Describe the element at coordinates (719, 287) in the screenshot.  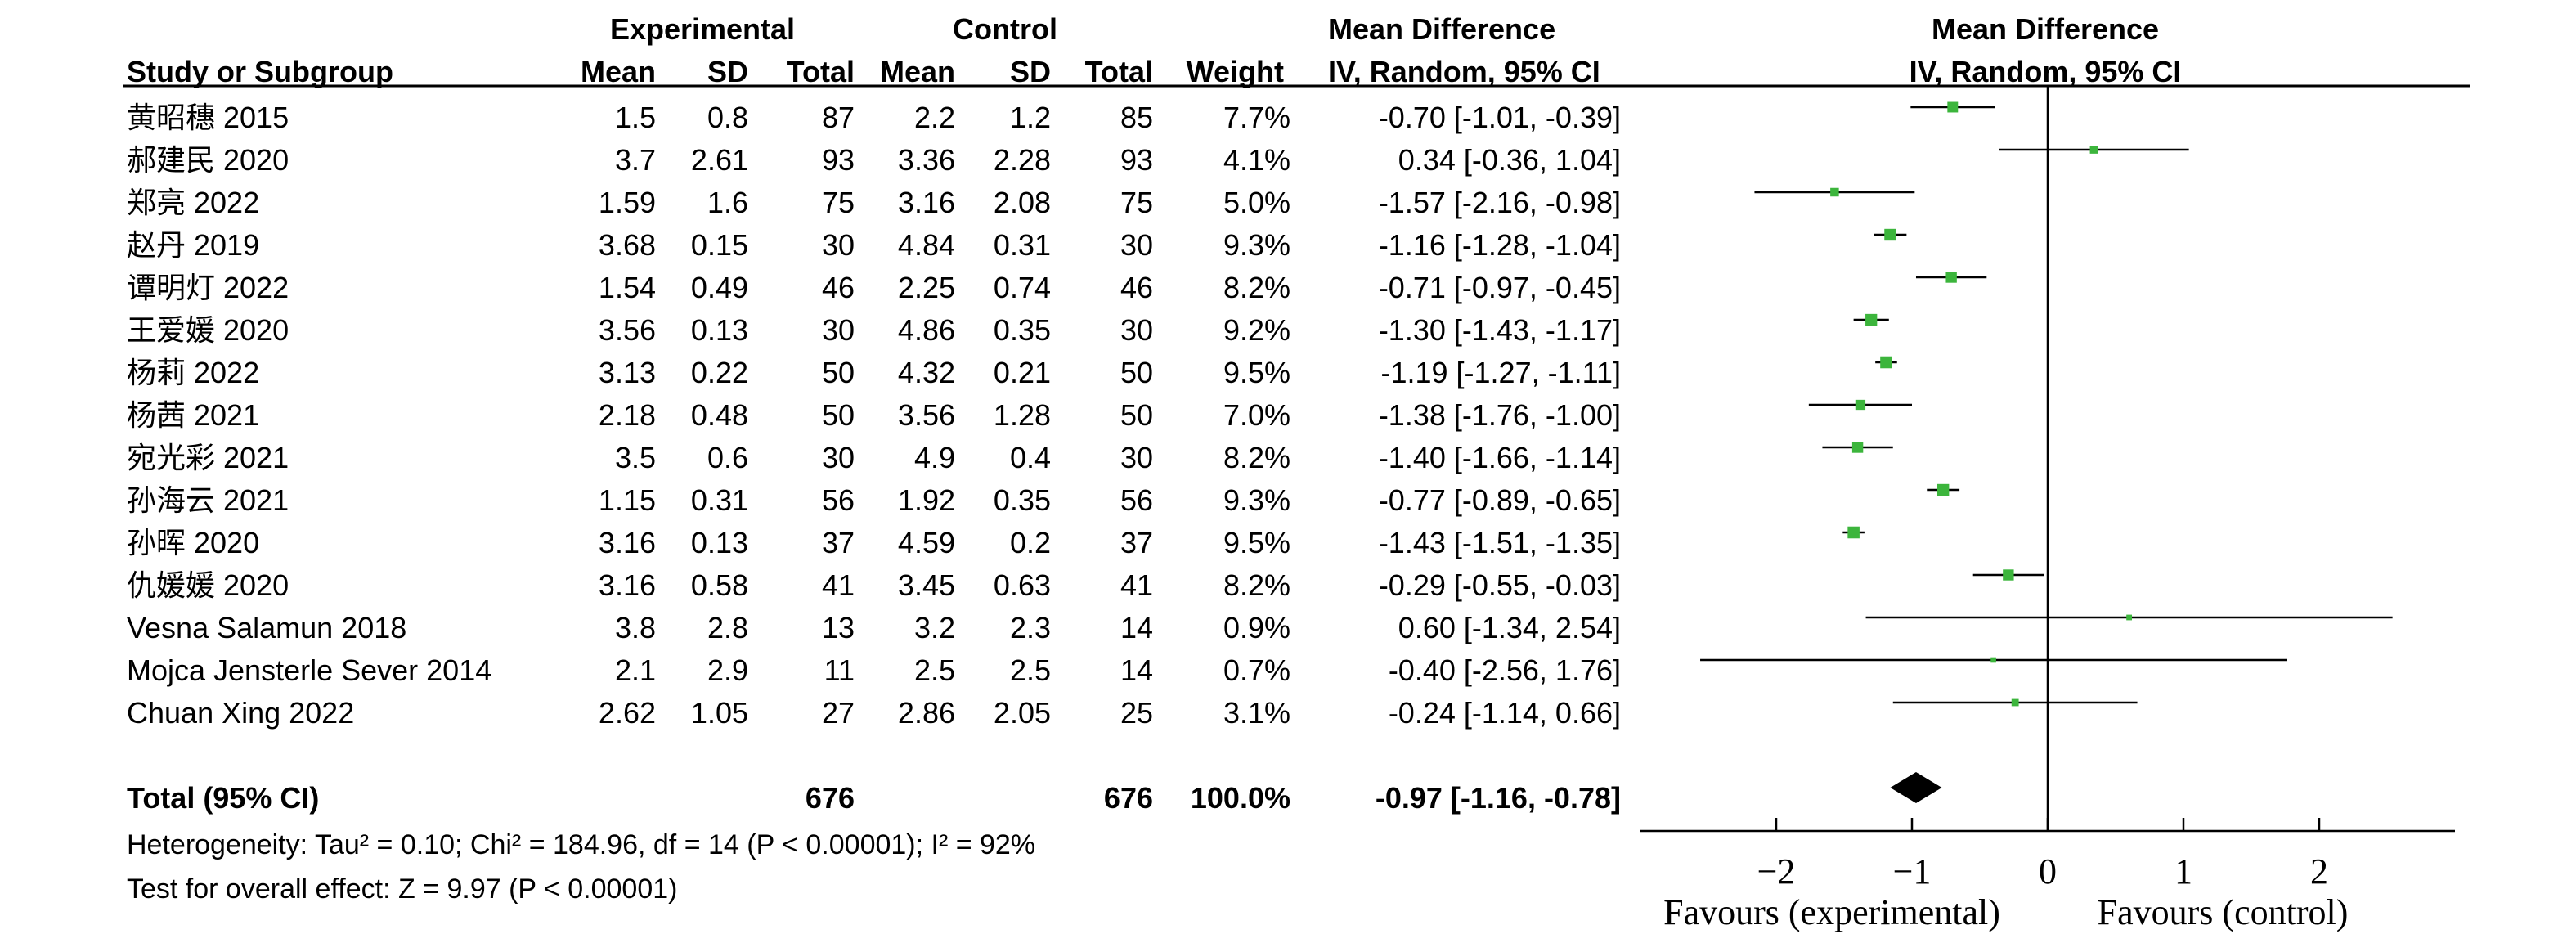
I see `exp-sd: 0.49` at that location.